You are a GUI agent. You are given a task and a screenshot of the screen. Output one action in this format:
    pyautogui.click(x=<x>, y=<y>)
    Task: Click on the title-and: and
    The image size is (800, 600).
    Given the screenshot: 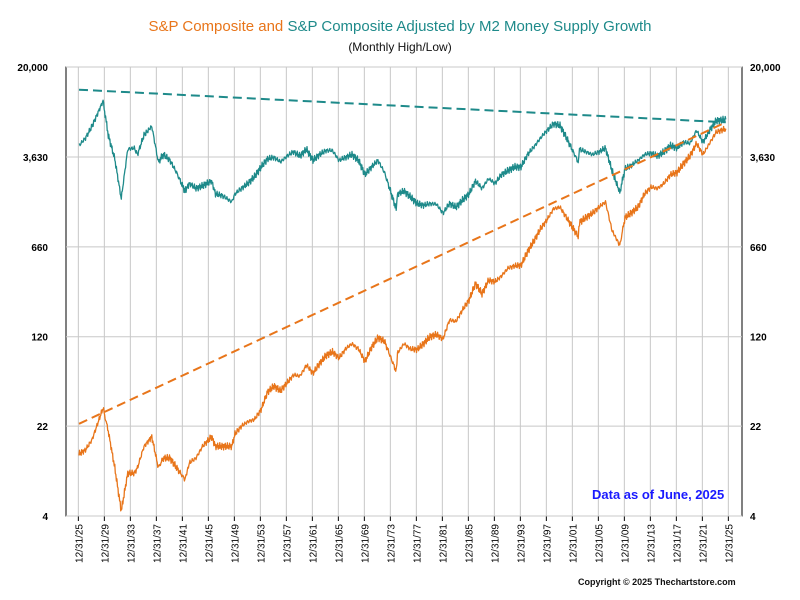 What is the action you would take?
    pyautogui.click(x=271, y=26)
    